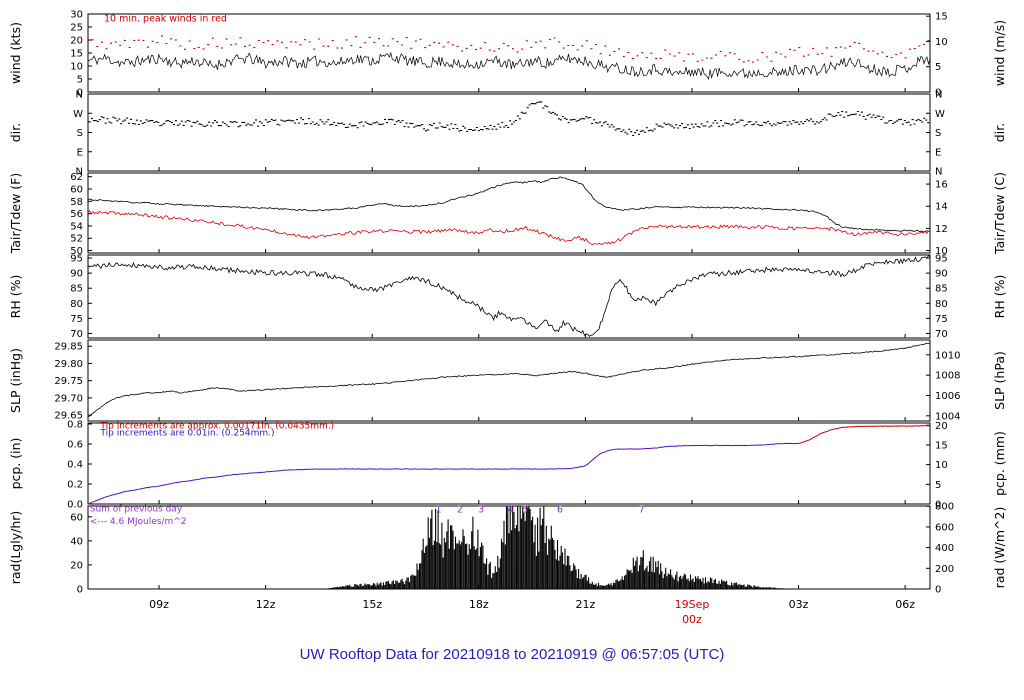 This screenshot has height=700, width=1024. What do you see at coordinates (560, 510) in the screenshot?
I see `annotation: 6` at bounding box center [560, 510].